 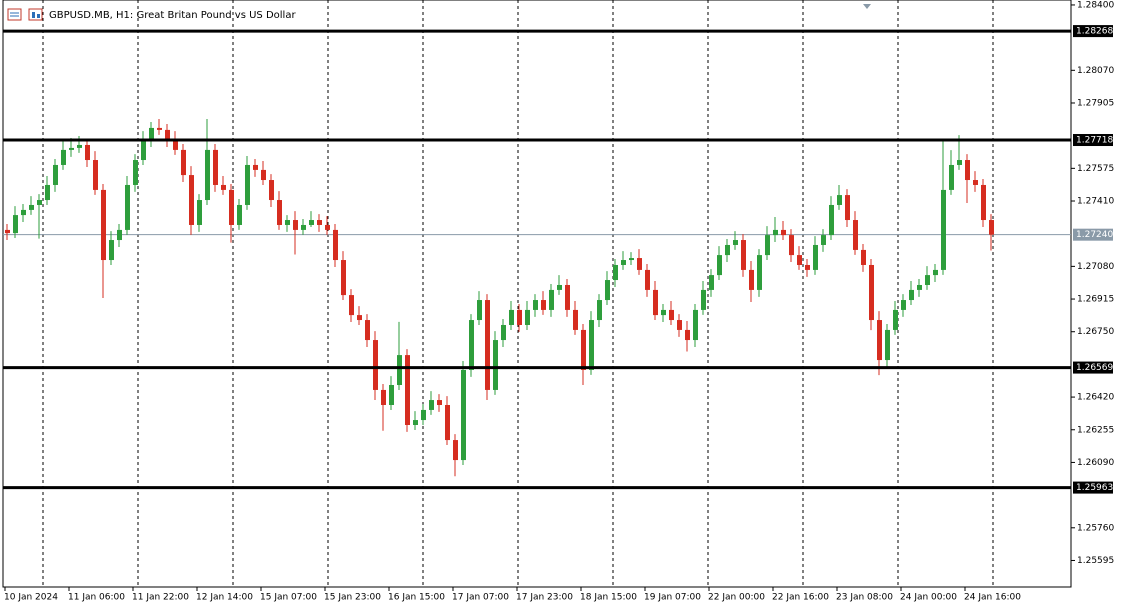 I want to click on x-tick-label: 16 Jan 15:00, so click(x=416, y=598).